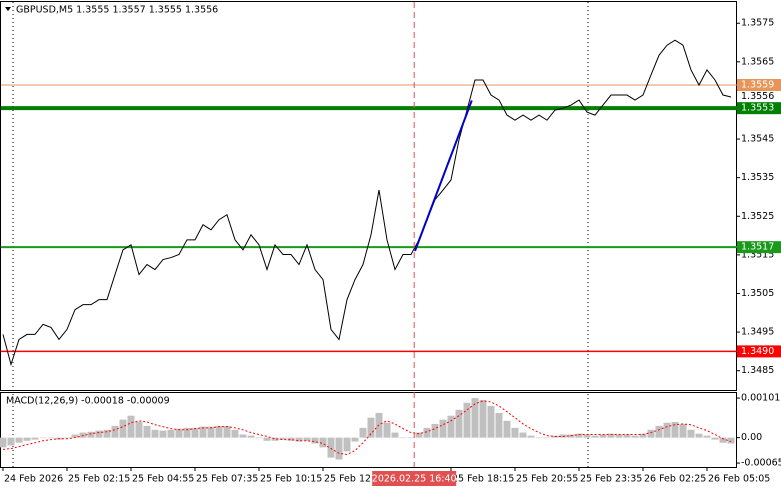  Describe the element at coordinates (88, 401) in the screenshot. I see `macd-title: MACD(12,26,9) -0.00018 -0.00009` at that location.